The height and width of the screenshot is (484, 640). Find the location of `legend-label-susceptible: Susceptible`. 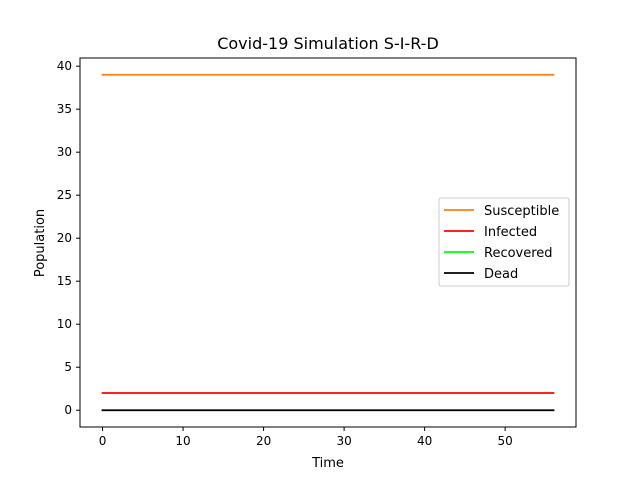

legend-label-susceptible: Susceptible is located at coordinates (521, 211).